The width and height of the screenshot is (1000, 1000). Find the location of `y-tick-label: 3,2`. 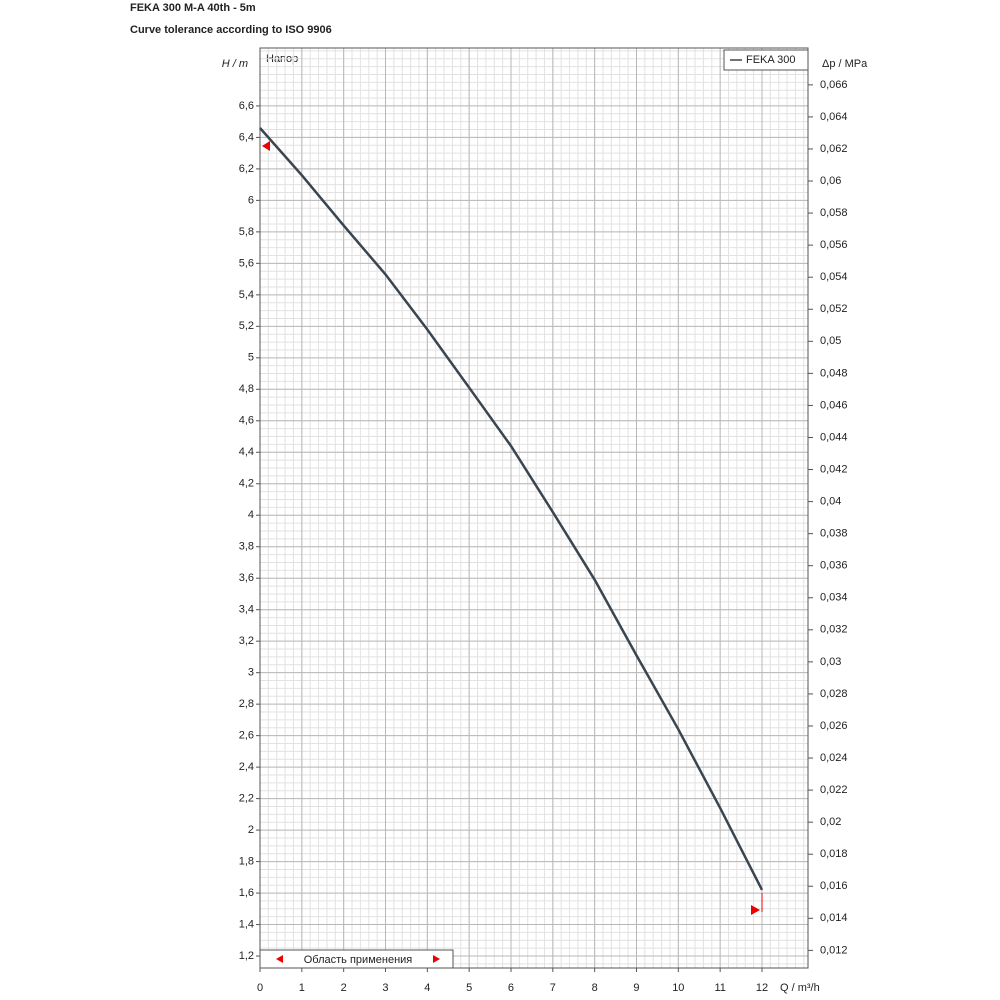

y-tick-label: 3,2 is located at coordinates (246, 641).